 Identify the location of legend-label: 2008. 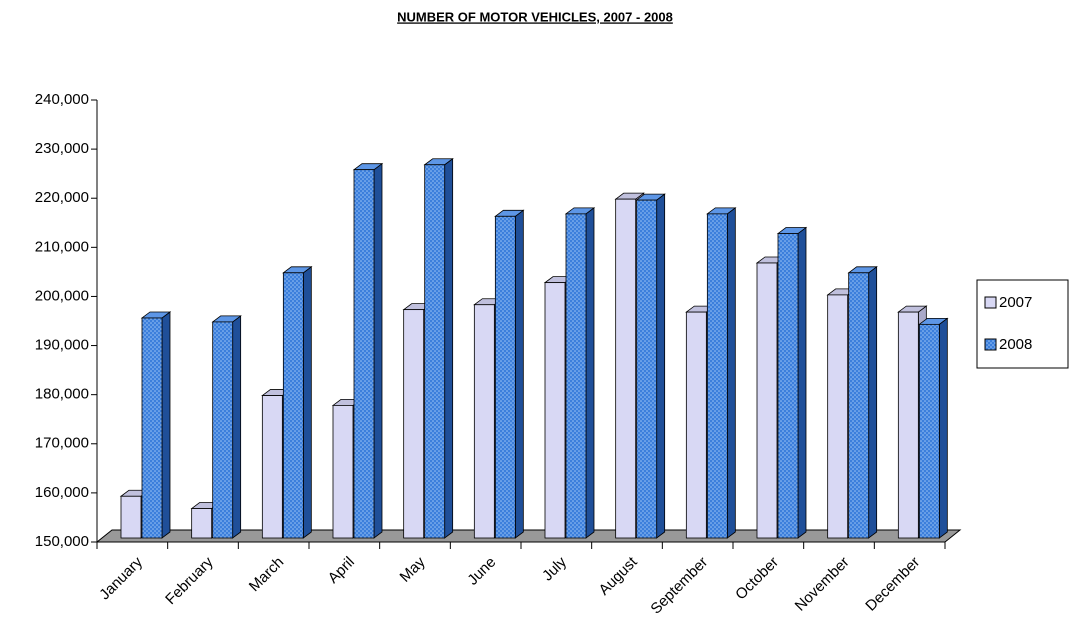
(1015, 344).